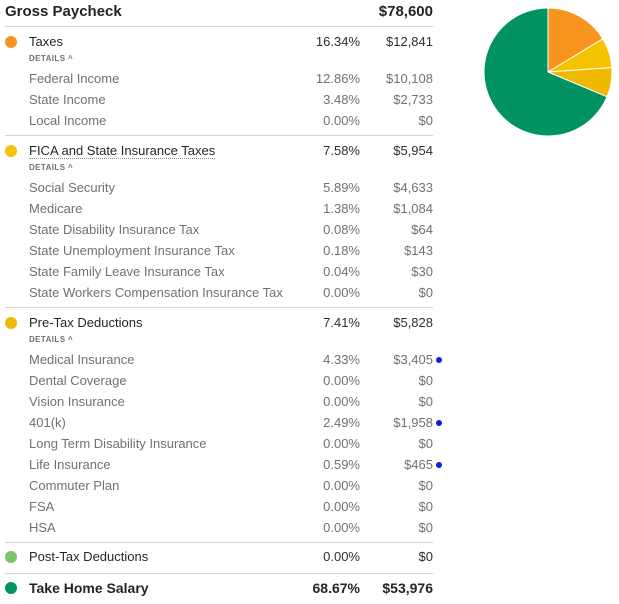 This screenshot has height=604, width=619. What do you see at coordinates (223, 464) in the screenshot?
I see `table-row: Life Insurance 0.59% $465` at bounding box center [223, 464].